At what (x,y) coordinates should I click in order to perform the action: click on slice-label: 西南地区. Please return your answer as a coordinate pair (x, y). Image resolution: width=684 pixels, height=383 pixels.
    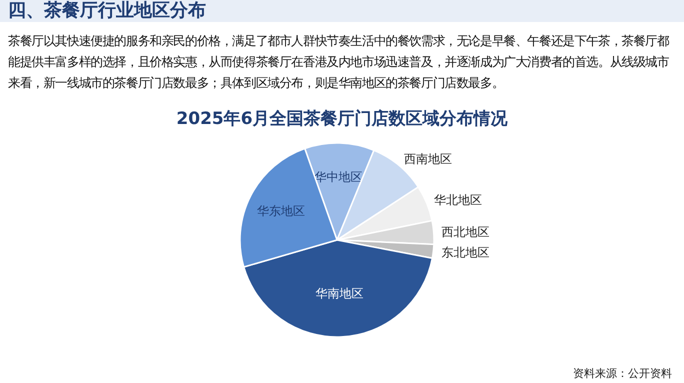
    Looking at the image, I should click on (428, 159).